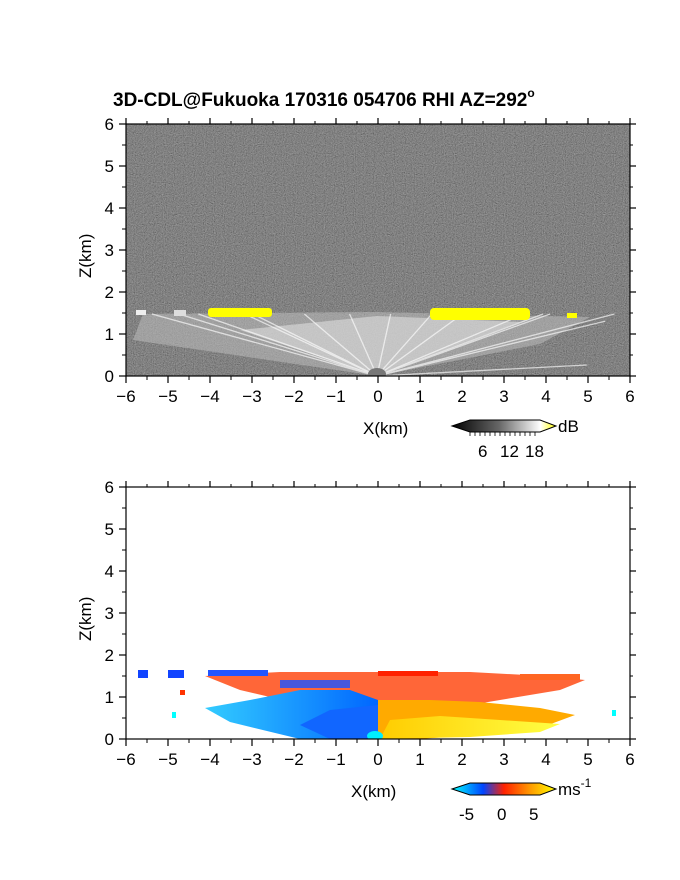 The width and height of the screenshot is (680, 880). Describe the element at coordinates (482, 451) in the screenshot. I see `colorbar-tick-label: 6` at that location.